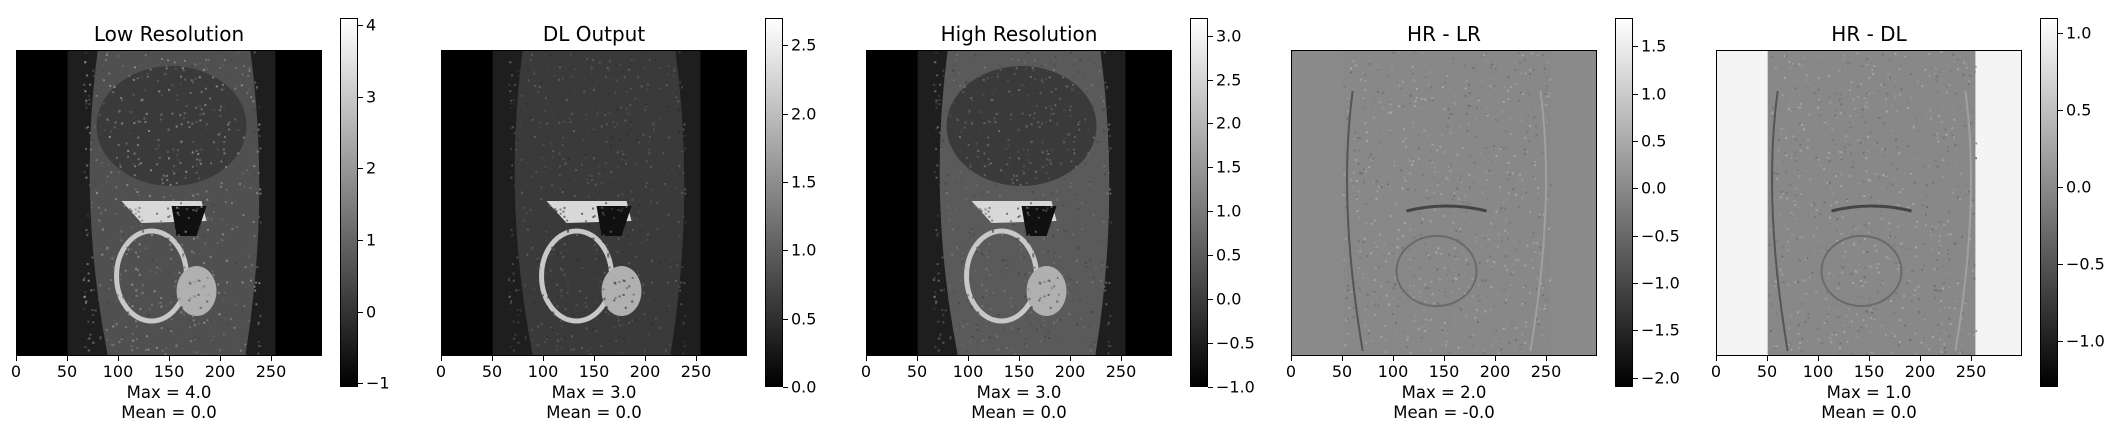 This screenshot has height=440, width=2126. Describe the element at coordinates (1818, 371) in the screenshot. I see `x-tick-label: 100` at that location.